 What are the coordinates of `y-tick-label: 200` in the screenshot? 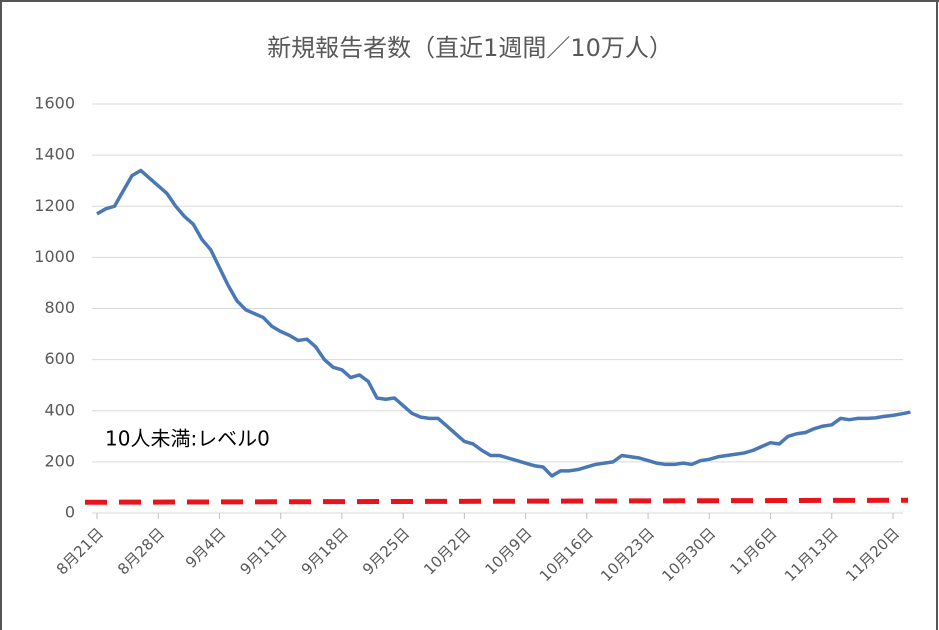 It's located at (59, 460).